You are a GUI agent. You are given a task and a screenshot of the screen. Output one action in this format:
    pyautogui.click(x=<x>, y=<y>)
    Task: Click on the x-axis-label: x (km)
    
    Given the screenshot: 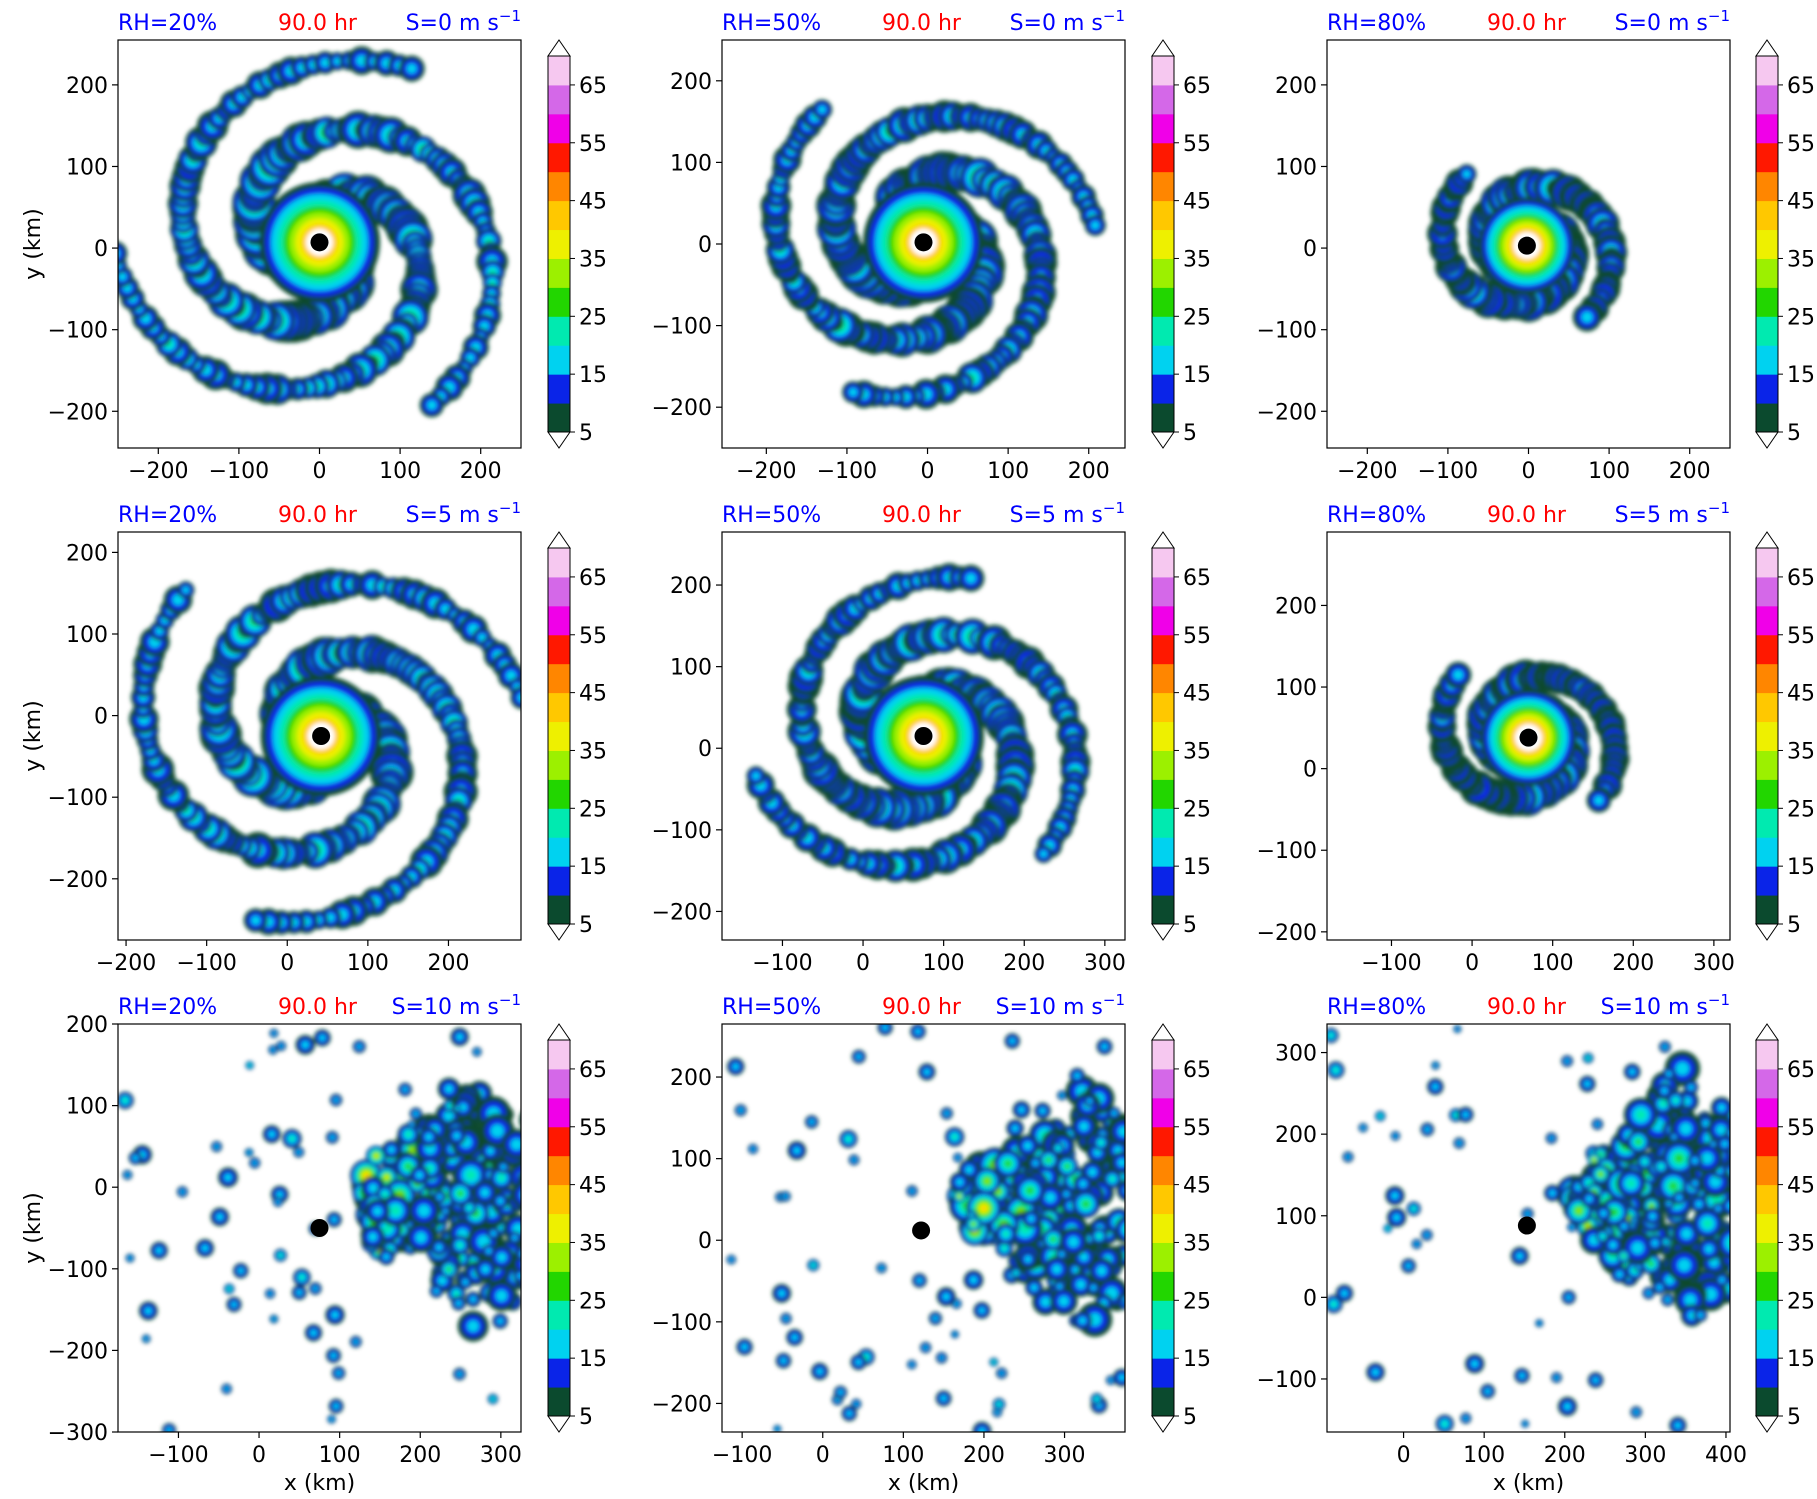 What is the action you would take?
    pyautogui.click(x=319, y=1483)
    